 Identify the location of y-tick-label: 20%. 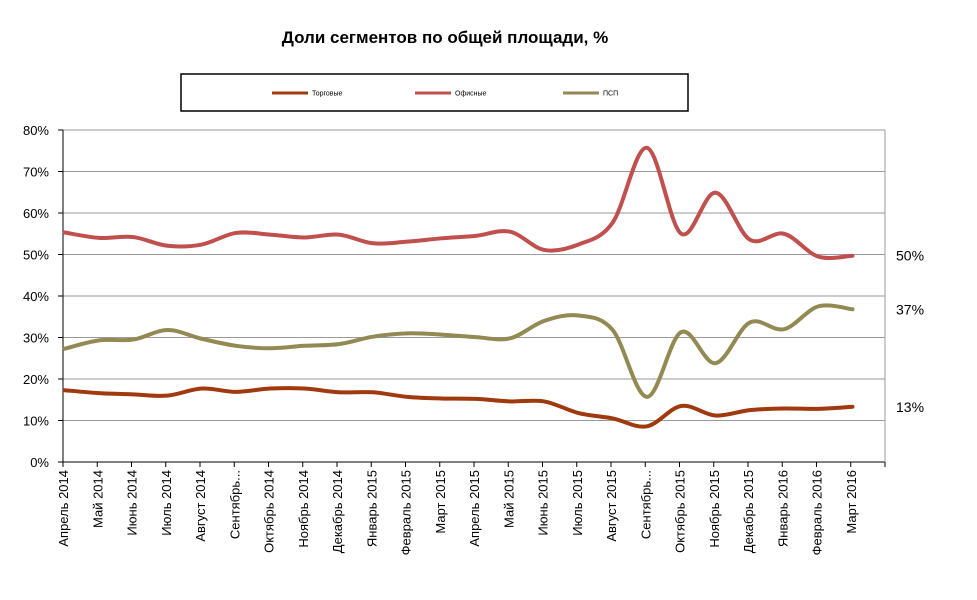
(36, 379).